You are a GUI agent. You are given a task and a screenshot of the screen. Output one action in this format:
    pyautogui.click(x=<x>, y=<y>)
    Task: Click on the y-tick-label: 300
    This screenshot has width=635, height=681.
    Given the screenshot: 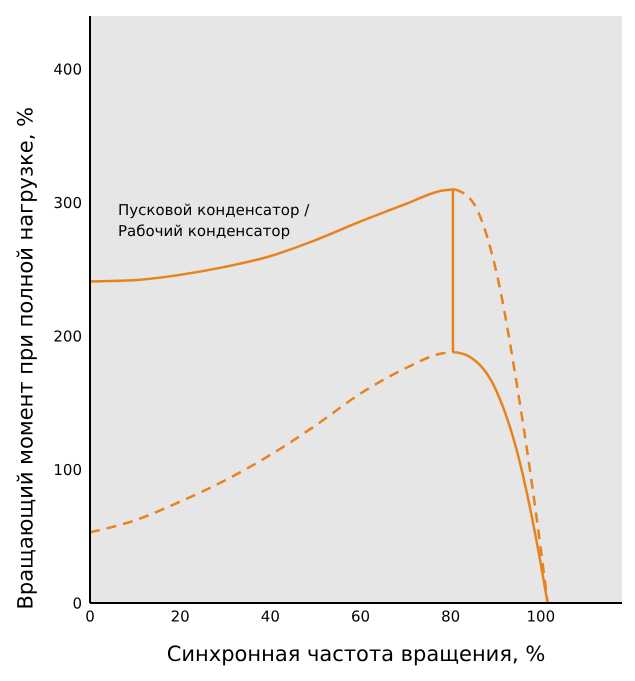 What is the action you would take?
    pyautogui.click(x=67, y=203)
    